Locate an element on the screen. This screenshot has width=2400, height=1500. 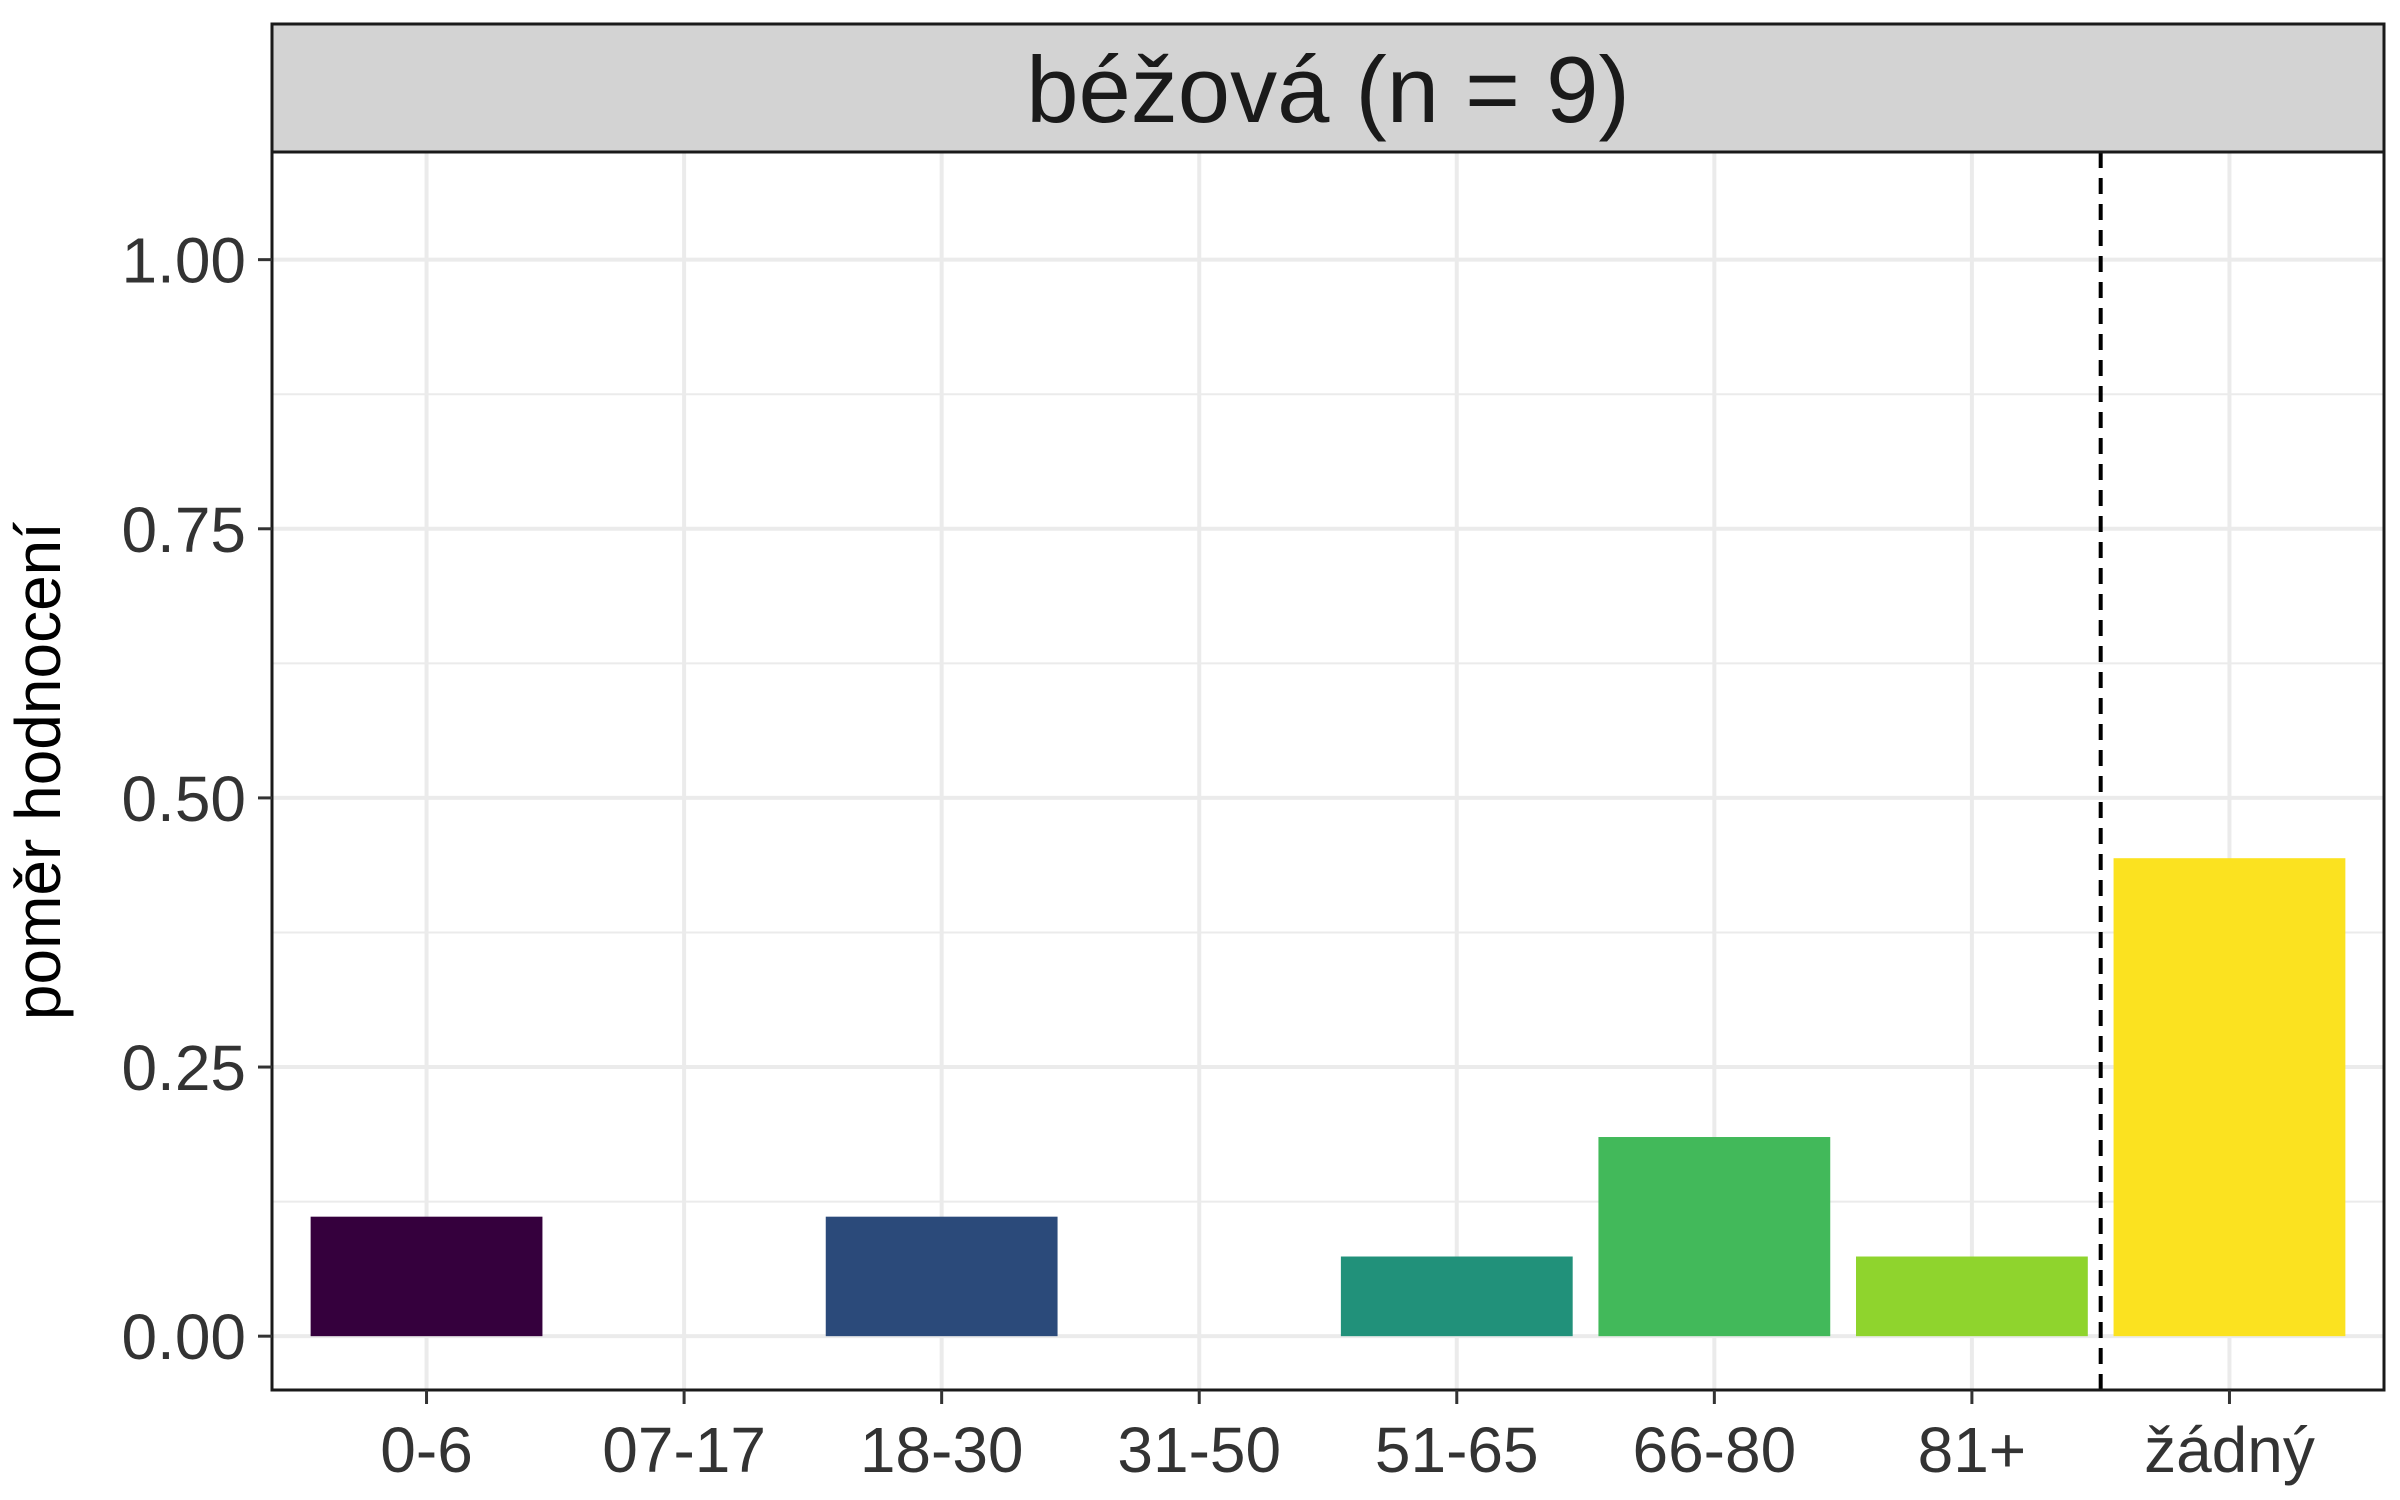
y-tick-label: 1.00 is located at coordinates (183, 261).